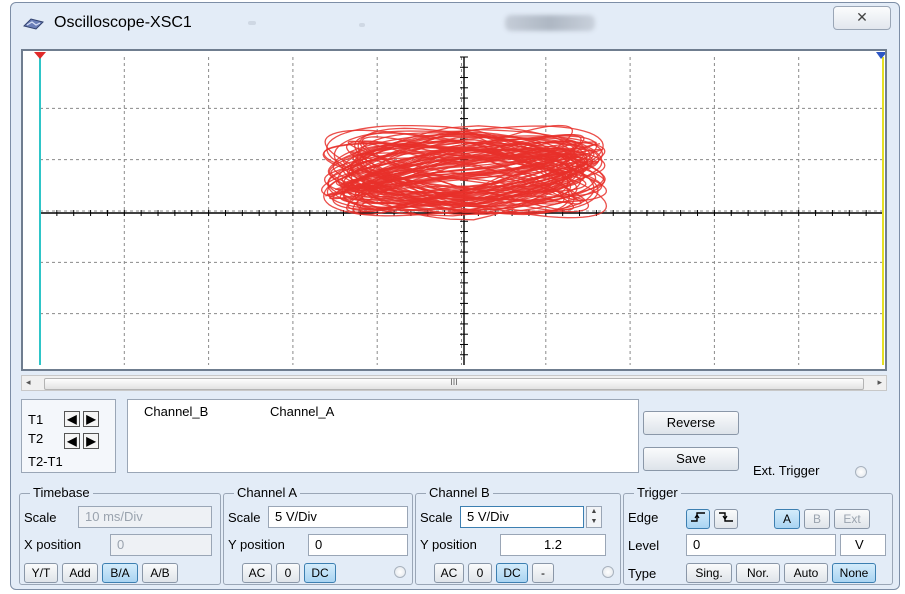 Image resolution: width=905 pixels, height=594 pixels. What do you see at coordinates (480, 573) in the screenshot?
I see `channel-b-coupling-0-button: 0` at bounding box center [480, 573].